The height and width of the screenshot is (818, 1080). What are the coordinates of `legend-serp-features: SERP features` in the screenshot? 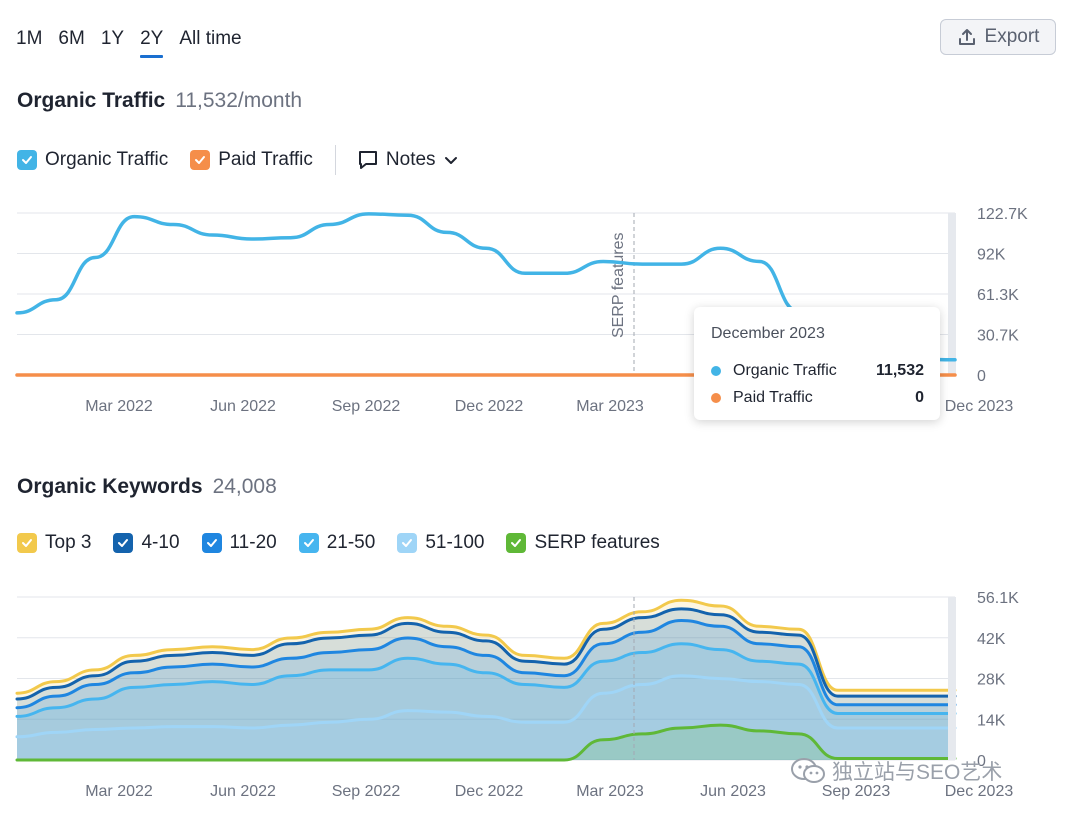 It's located at (583, 543).